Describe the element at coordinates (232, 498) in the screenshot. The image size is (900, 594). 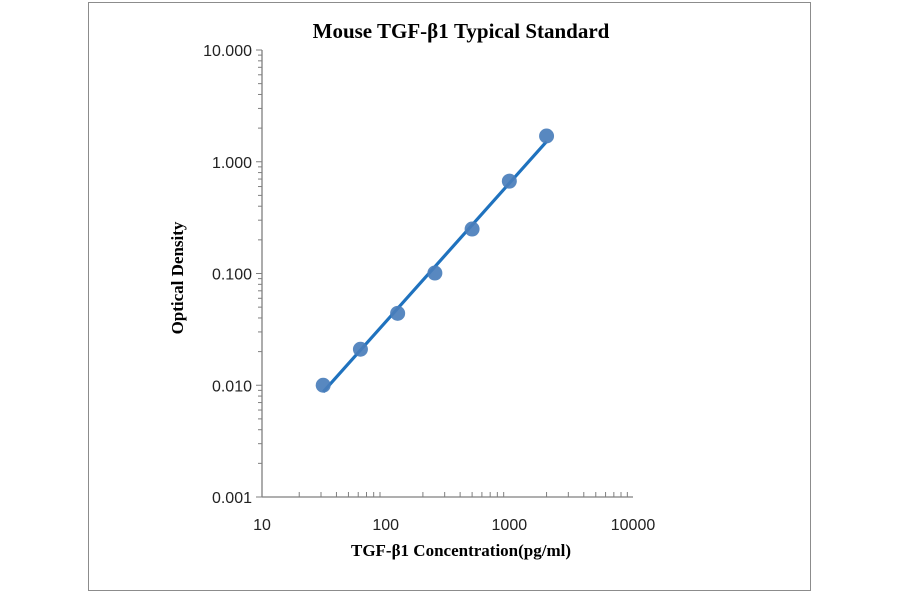
I see `y-tick-label: 0.001` at that location.